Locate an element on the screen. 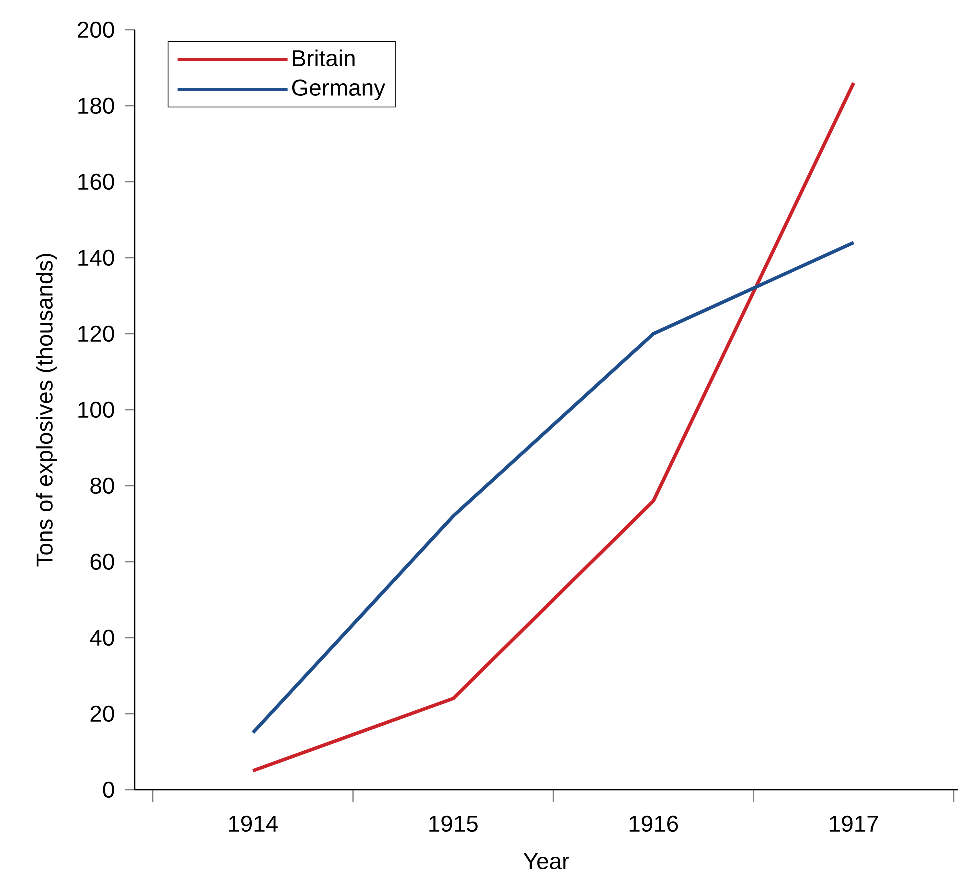 This screenshot has width=963, height=888. y-tick-label: 0 is located at coordinates (108, 790).